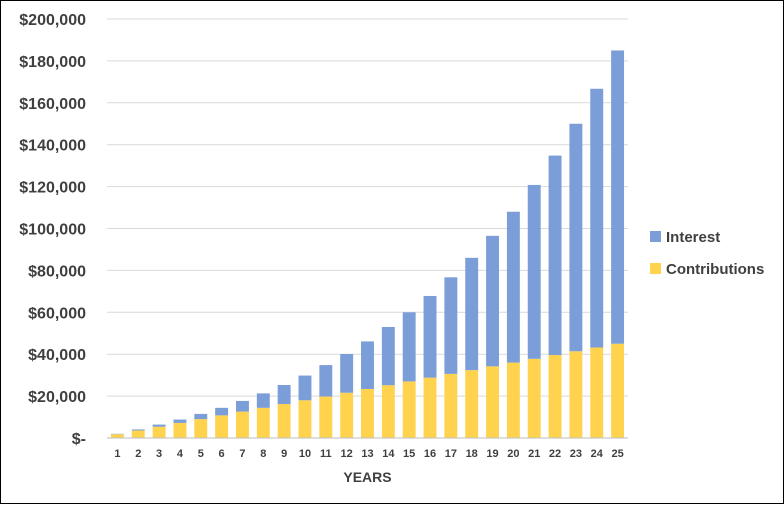 The image size is (784, 505). I want to click on x-tick-label: 15, so click(409, 454).